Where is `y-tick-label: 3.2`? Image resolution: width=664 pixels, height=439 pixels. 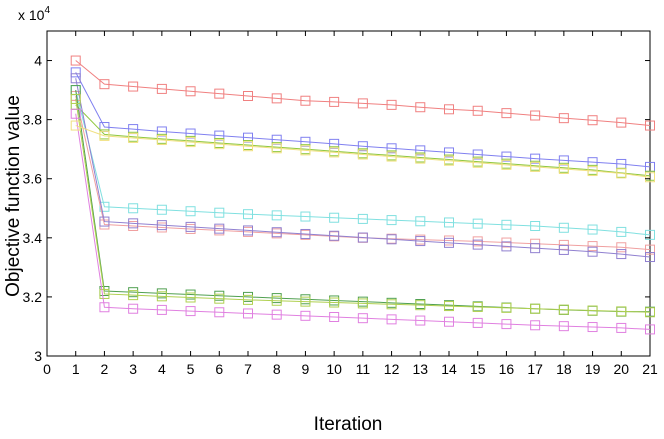
y-tick-label: 3.2 is located at coordinates (33, 297).